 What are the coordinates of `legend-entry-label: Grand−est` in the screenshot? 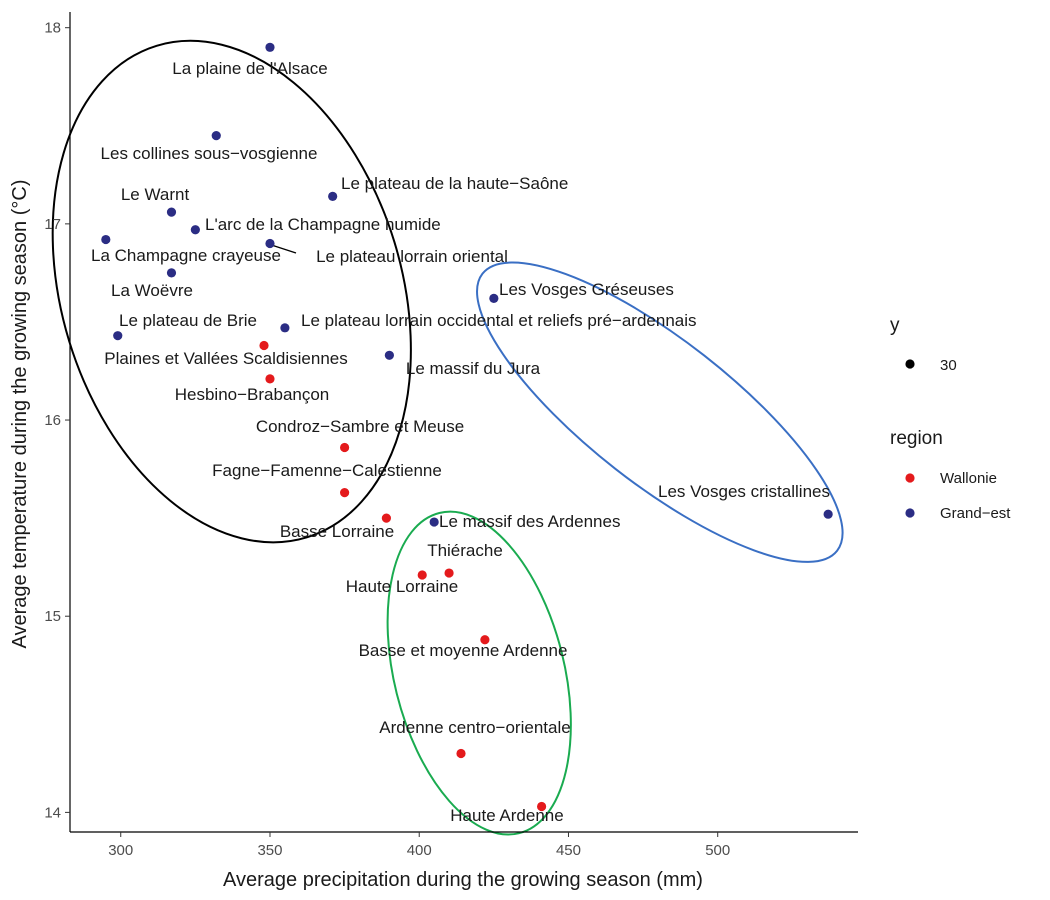 It's located at (975, 513).